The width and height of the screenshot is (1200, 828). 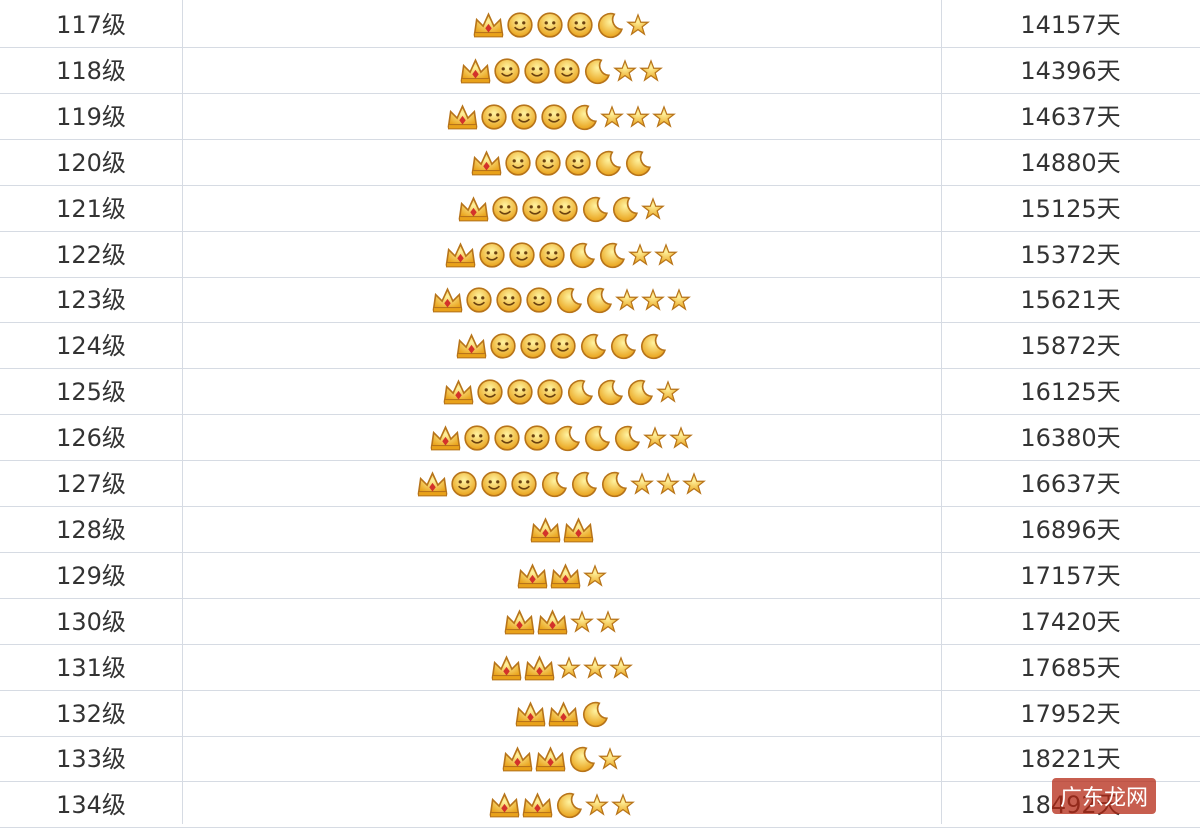 I want to click on column-line, so click(x=941, y=412).